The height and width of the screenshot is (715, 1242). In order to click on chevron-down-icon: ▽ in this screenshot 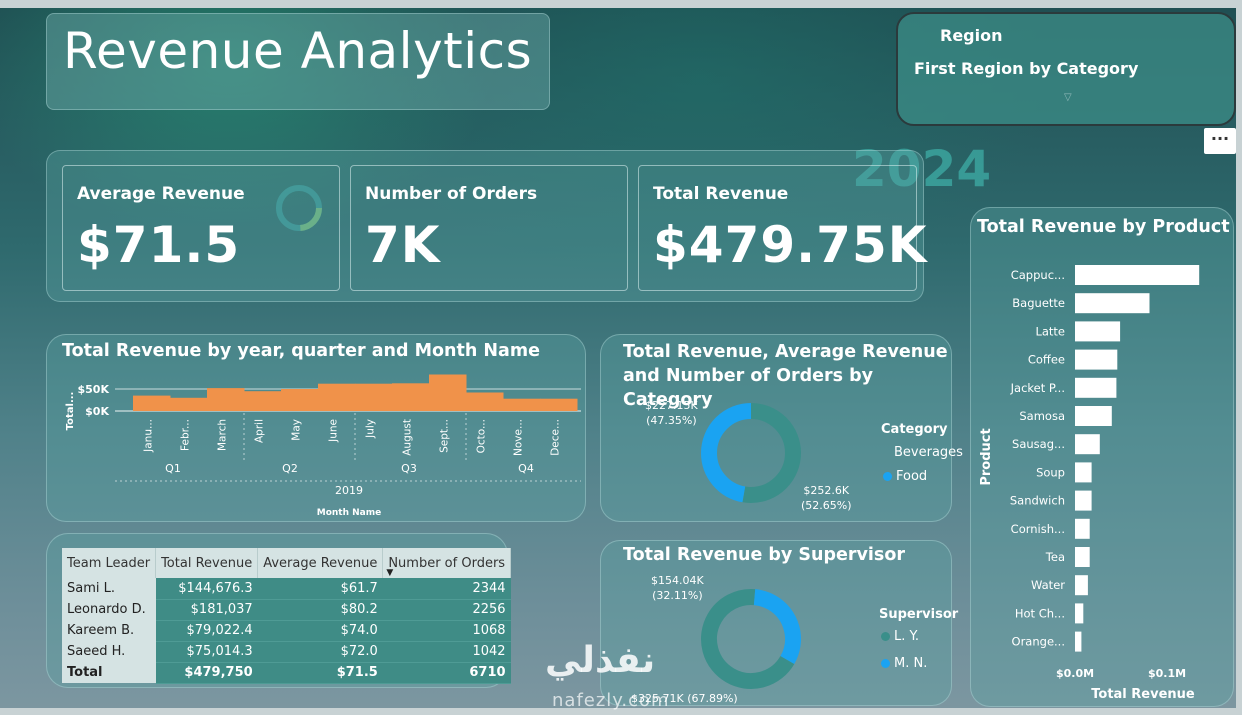, I will do `click(1068, 97)`.